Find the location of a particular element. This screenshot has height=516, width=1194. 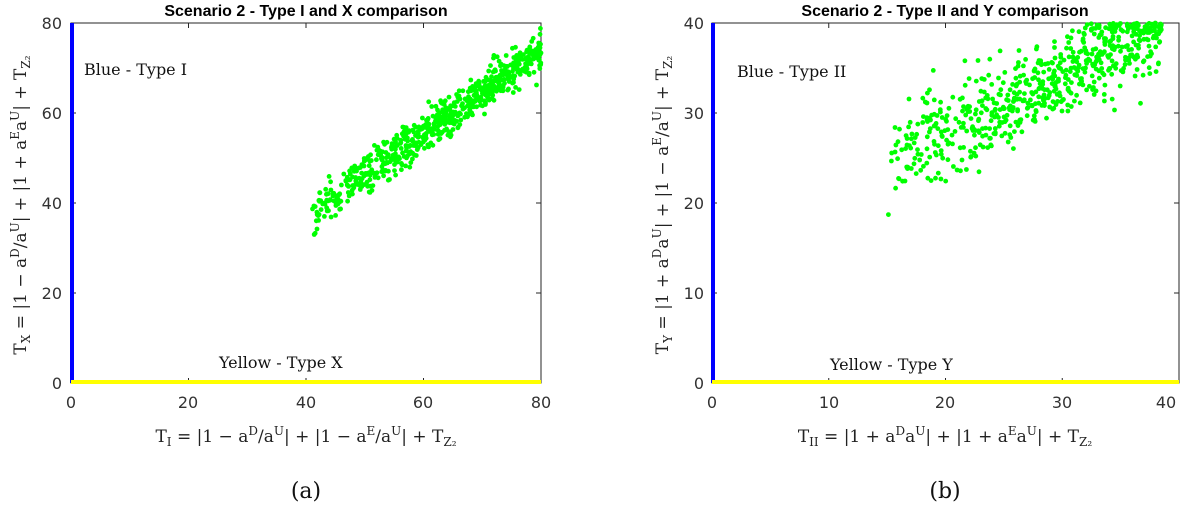

caption: (b) is located at coordinates (944, 491).